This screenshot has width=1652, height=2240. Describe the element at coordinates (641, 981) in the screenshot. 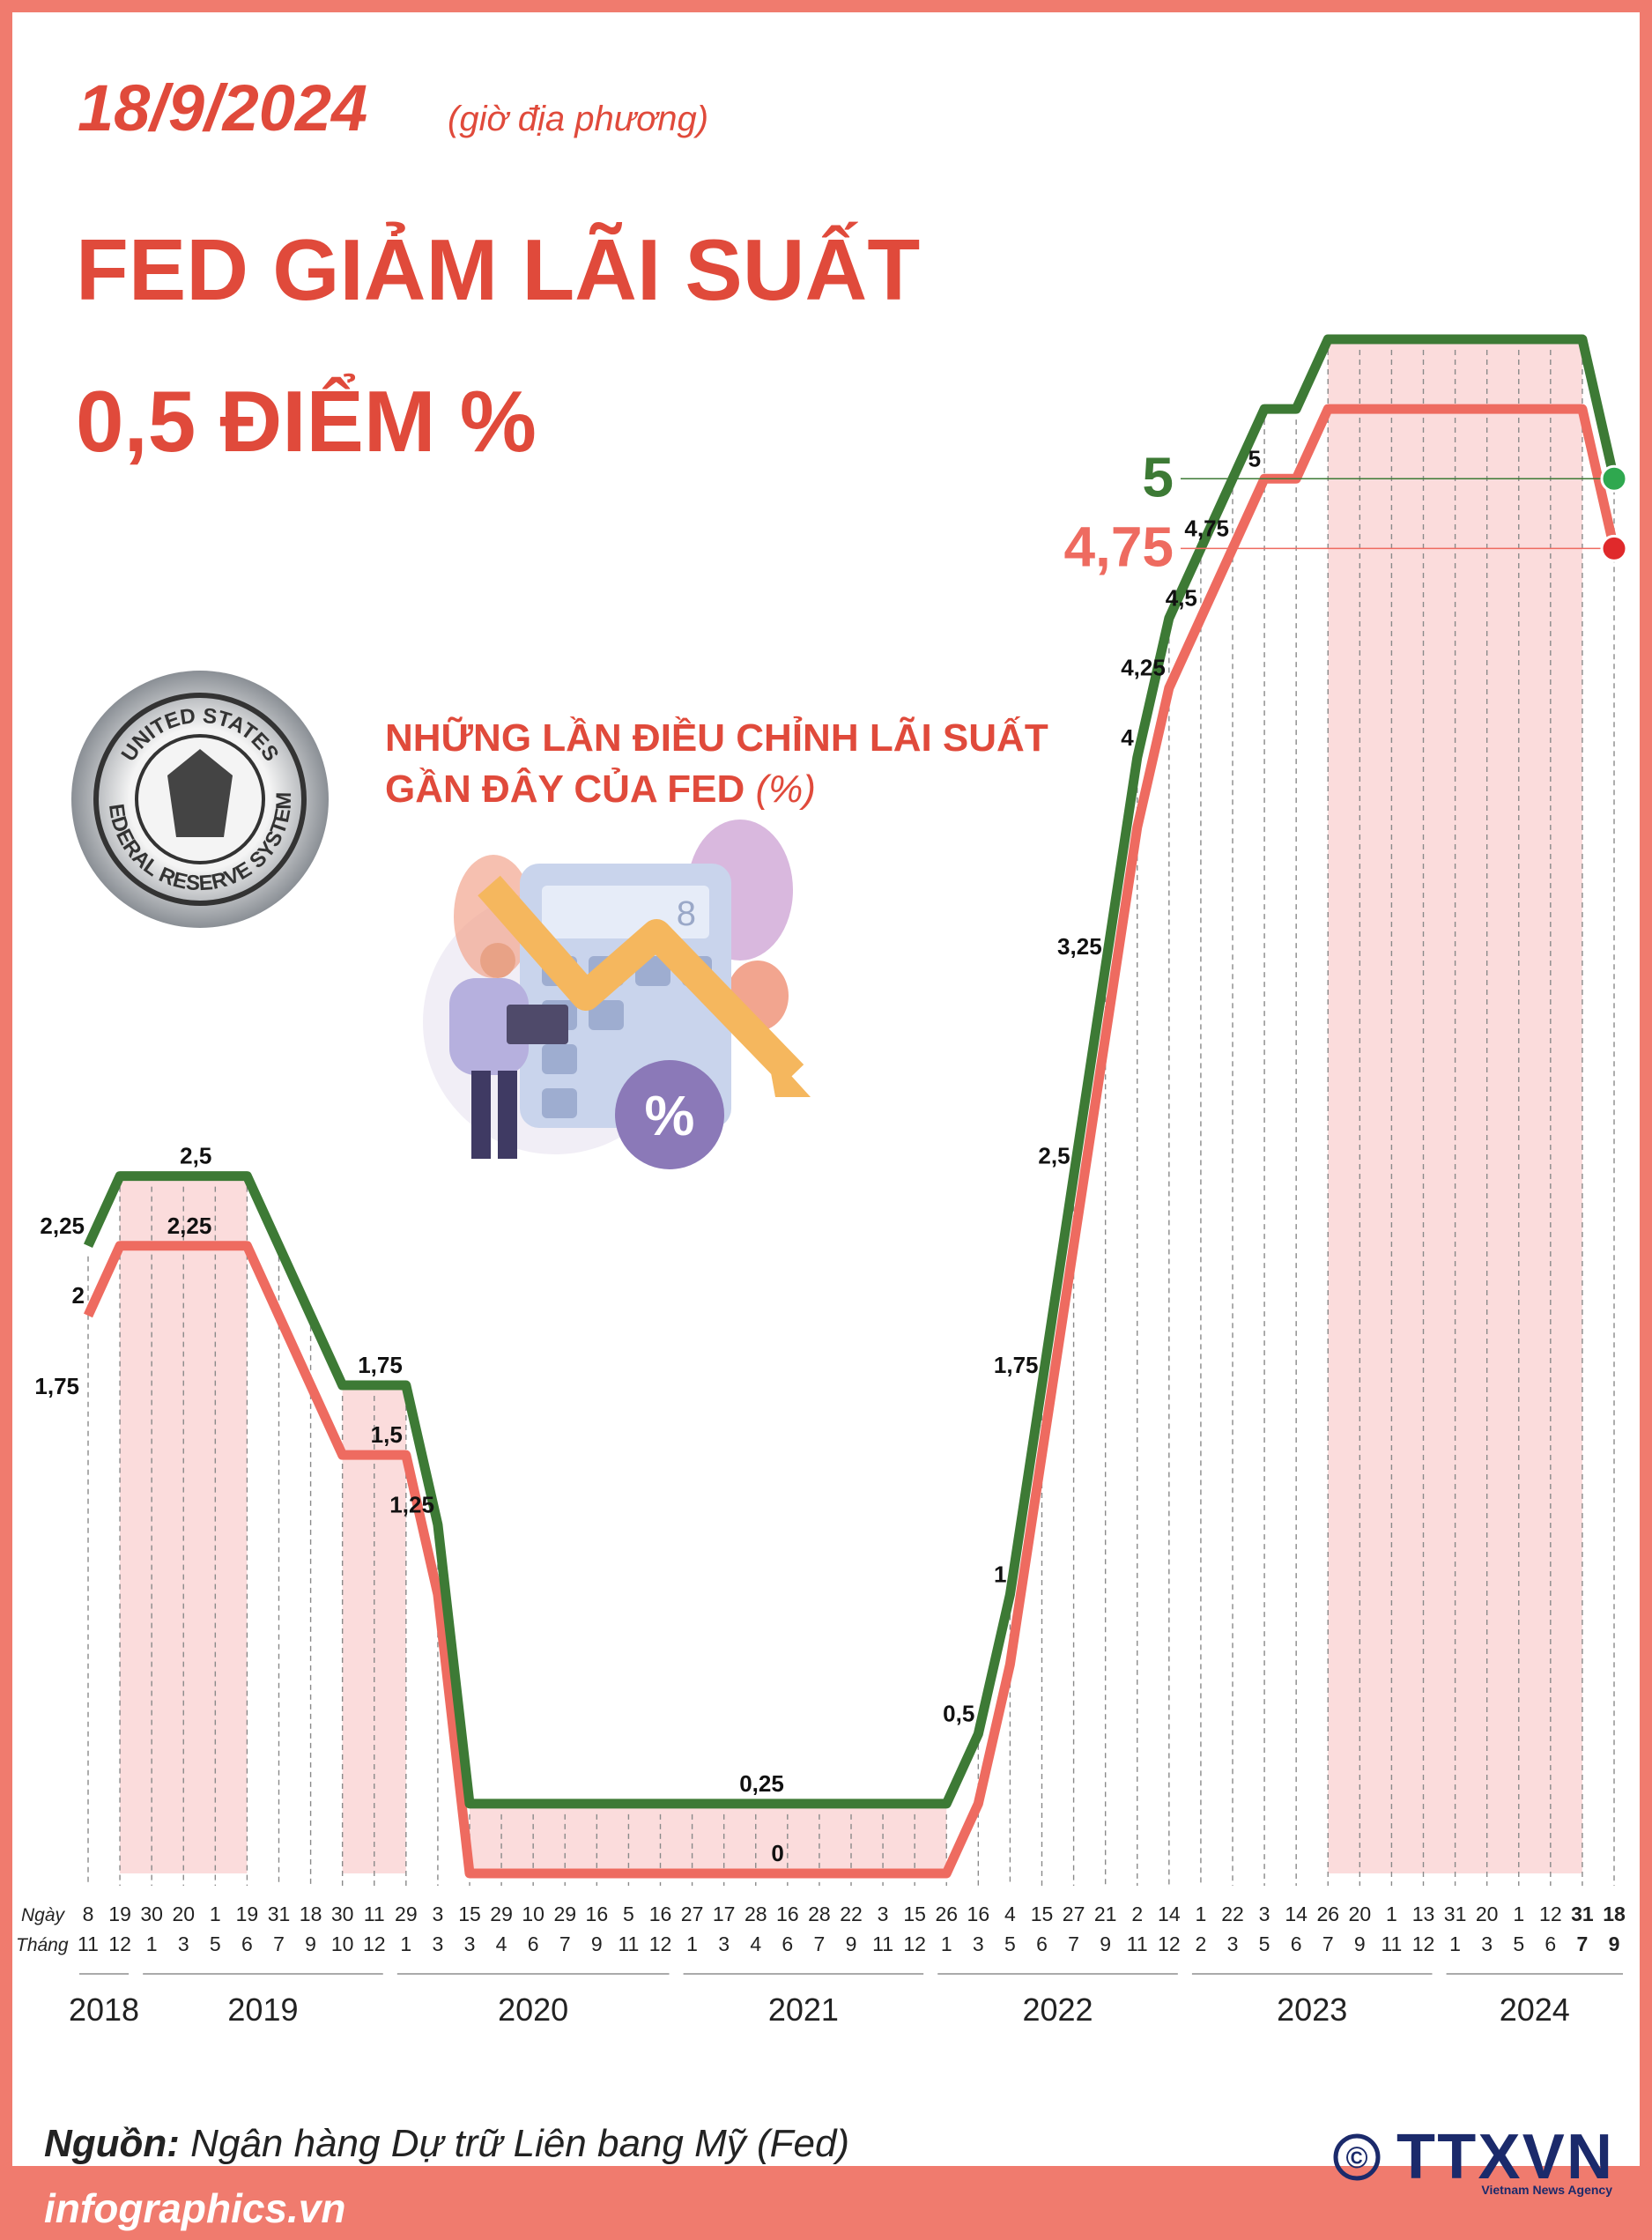

I see `trend-arrow` at that location.